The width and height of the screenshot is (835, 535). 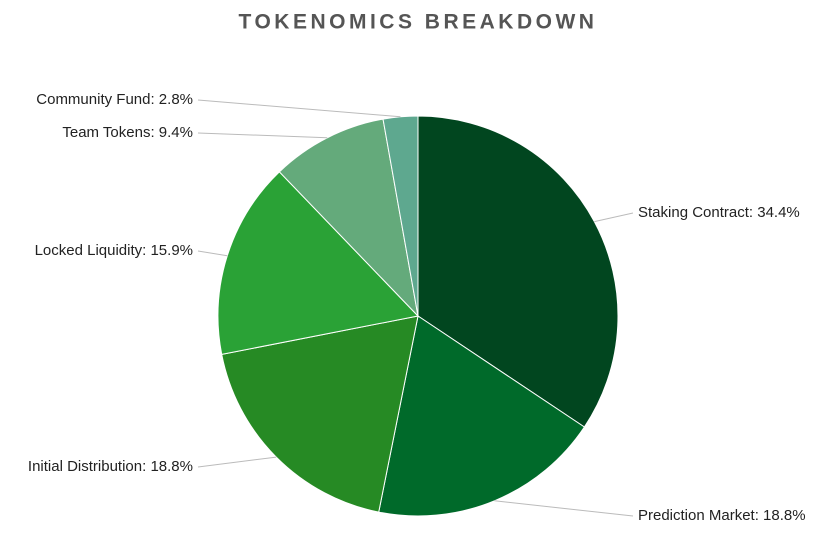 I want to click on chart-title: TOKENOMICS BREAKDOWN, so click(x=418, y=22).